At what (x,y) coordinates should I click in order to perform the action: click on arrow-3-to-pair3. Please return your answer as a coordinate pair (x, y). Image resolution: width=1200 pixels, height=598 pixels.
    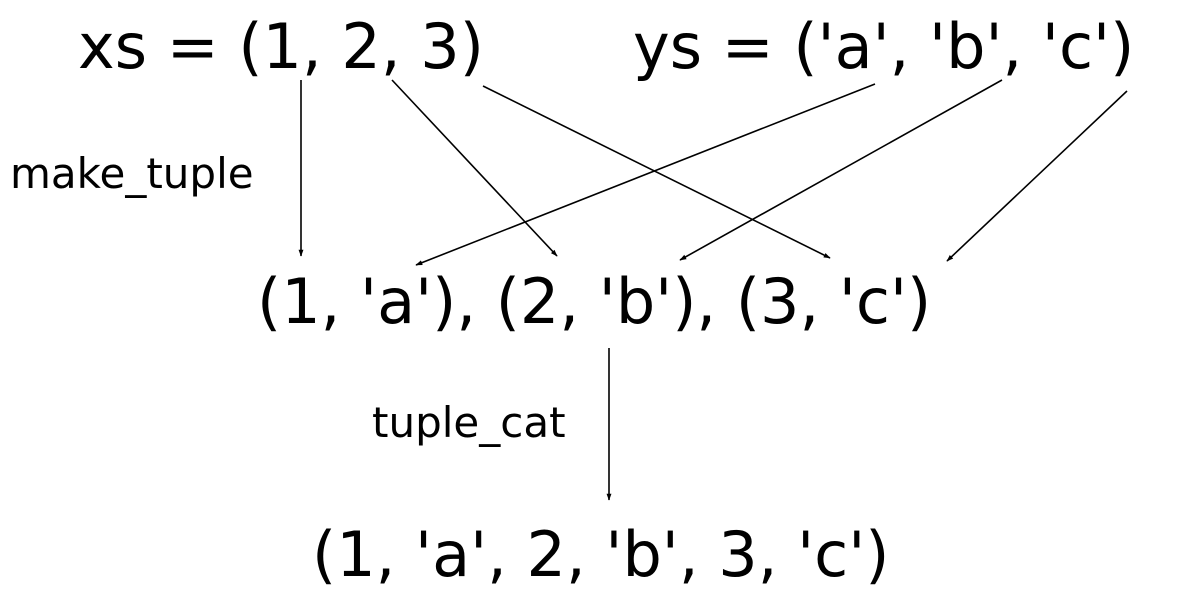
    Looking at the image, I should click on (656, 172).